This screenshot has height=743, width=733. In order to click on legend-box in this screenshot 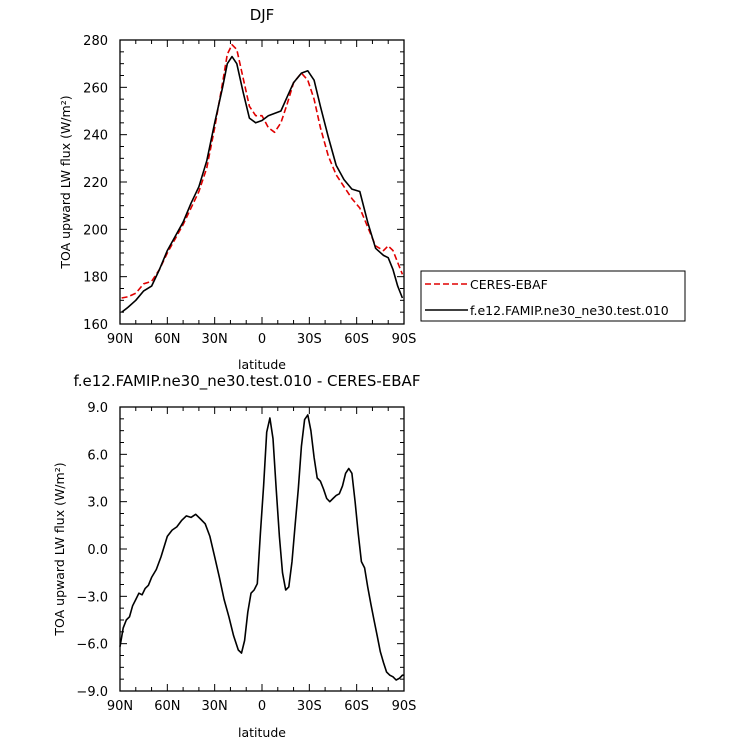, I will do `click(553, 296)`.